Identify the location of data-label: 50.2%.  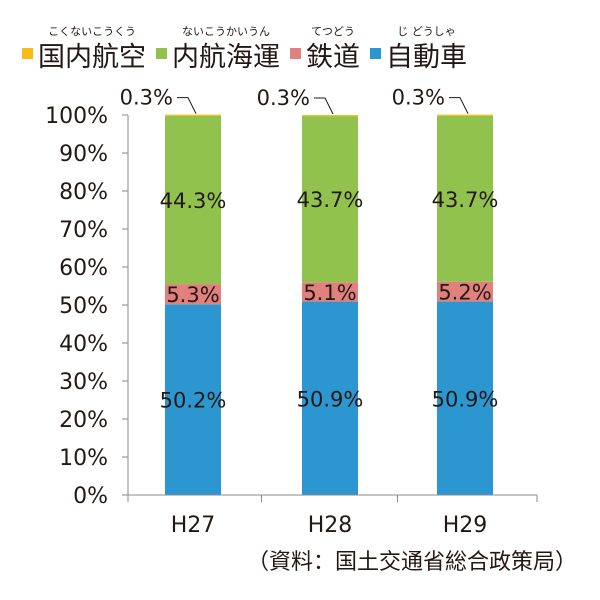
(193, 401).